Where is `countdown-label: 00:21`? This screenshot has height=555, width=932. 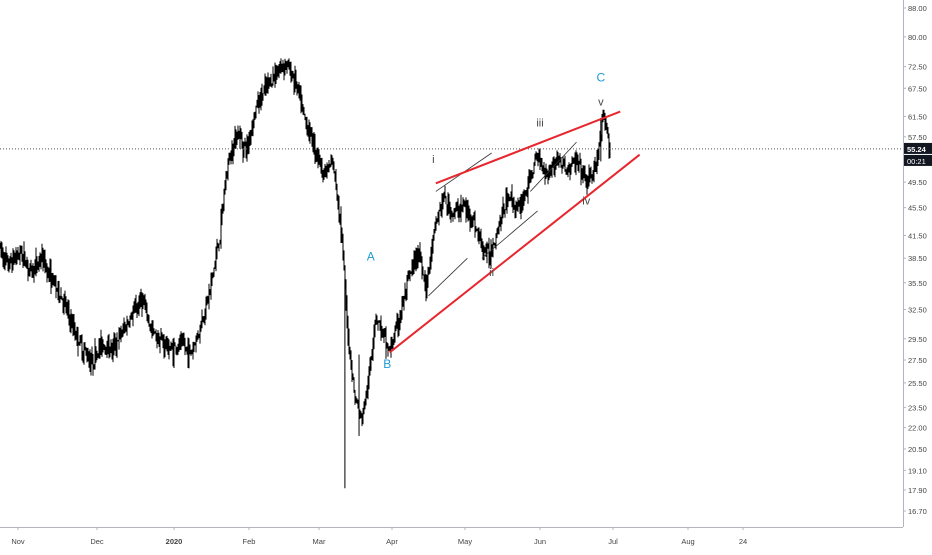 countdown-label: 00:21 is located at coordinates (916, 161).